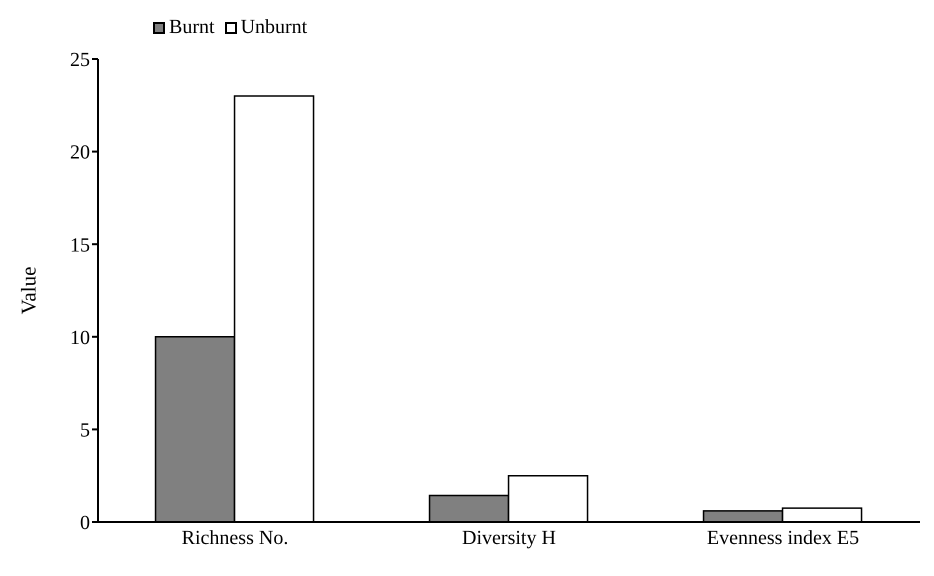  What do you see at coordinates (783, 538) in the screenshot?
I see `x-tick-label: Evenness index E5` at bounding box center [783, 538].